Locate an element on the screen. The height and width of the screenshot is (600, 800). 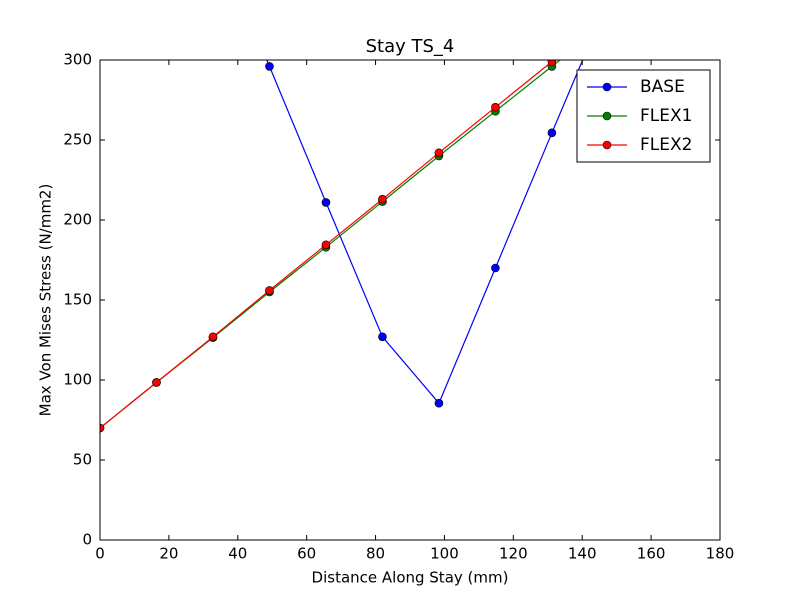
x-tick-label: 180 is located at coordinates (720, 554).